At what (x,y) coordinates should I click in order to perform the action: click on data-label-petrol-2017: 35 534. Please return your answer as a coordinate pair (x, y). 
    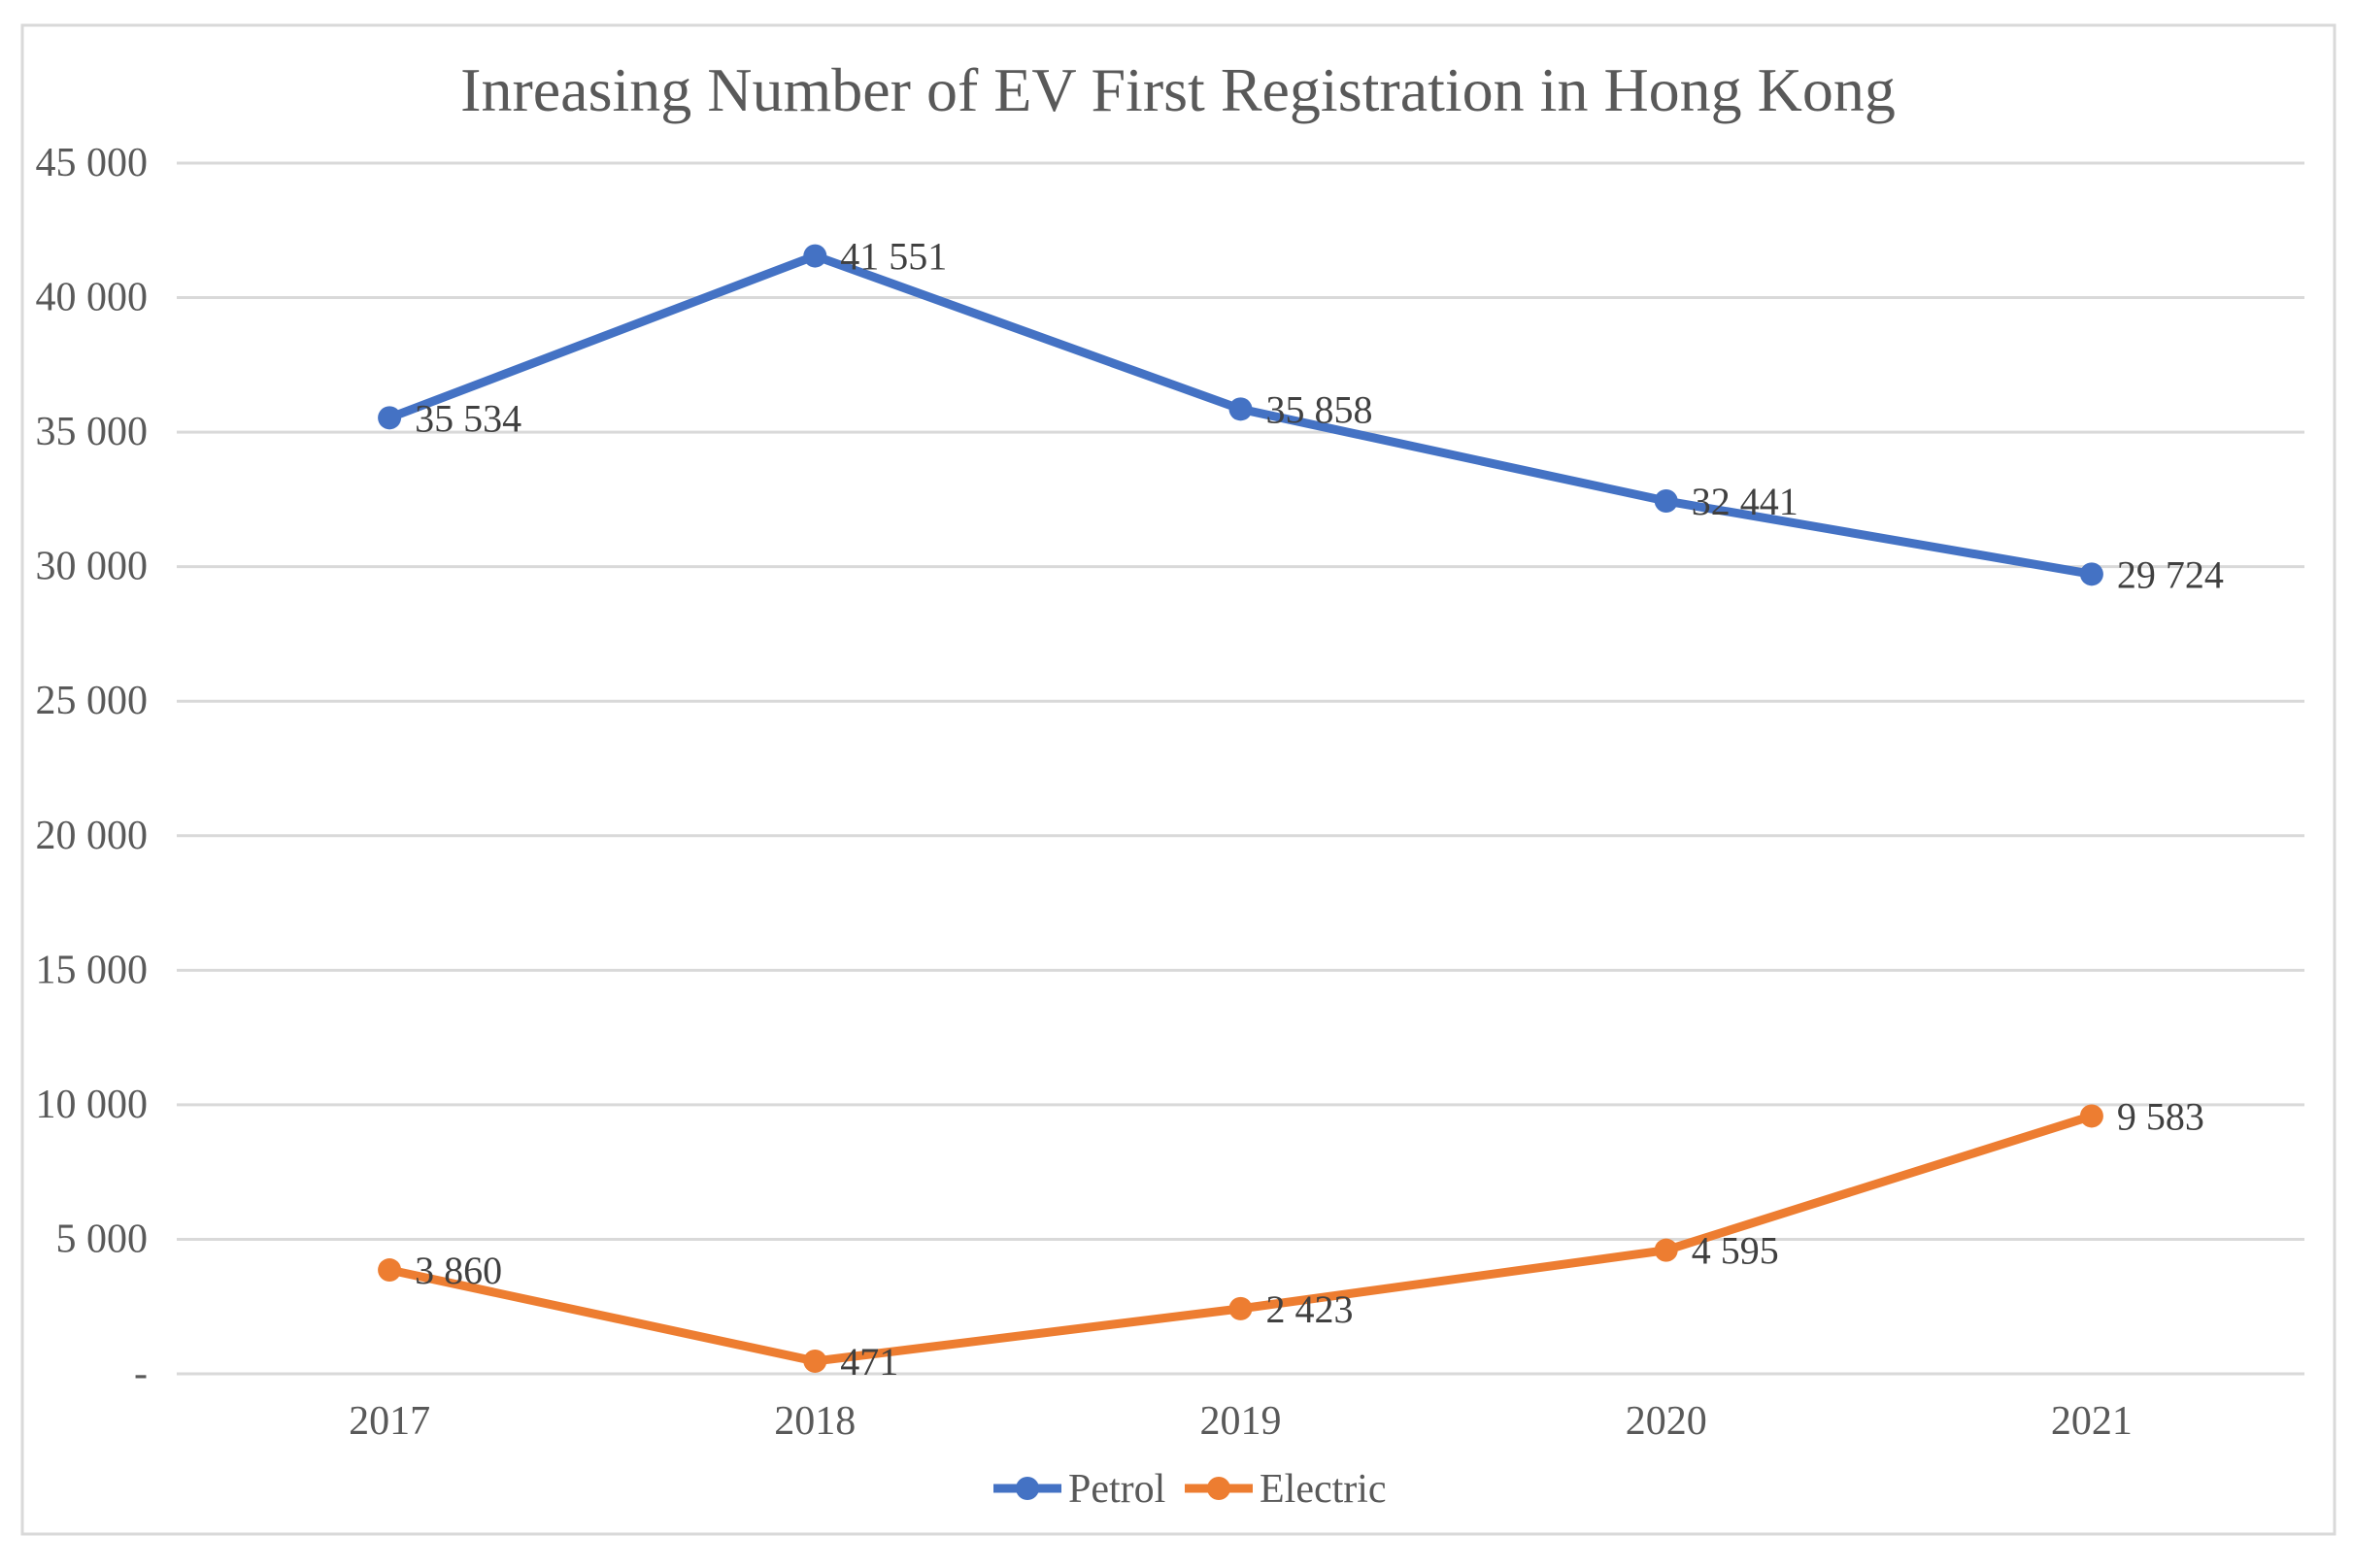
    Looking at the image, I should click on (468, 418).